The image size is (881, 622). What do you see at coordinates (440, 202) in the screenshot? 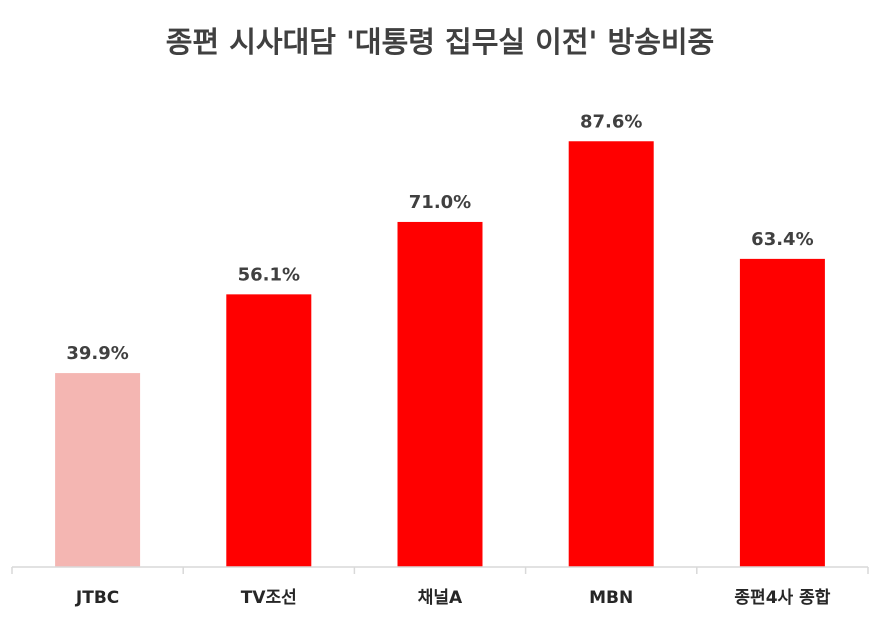
I see `value-label: 71.0%` at bounding box center [440, 202].